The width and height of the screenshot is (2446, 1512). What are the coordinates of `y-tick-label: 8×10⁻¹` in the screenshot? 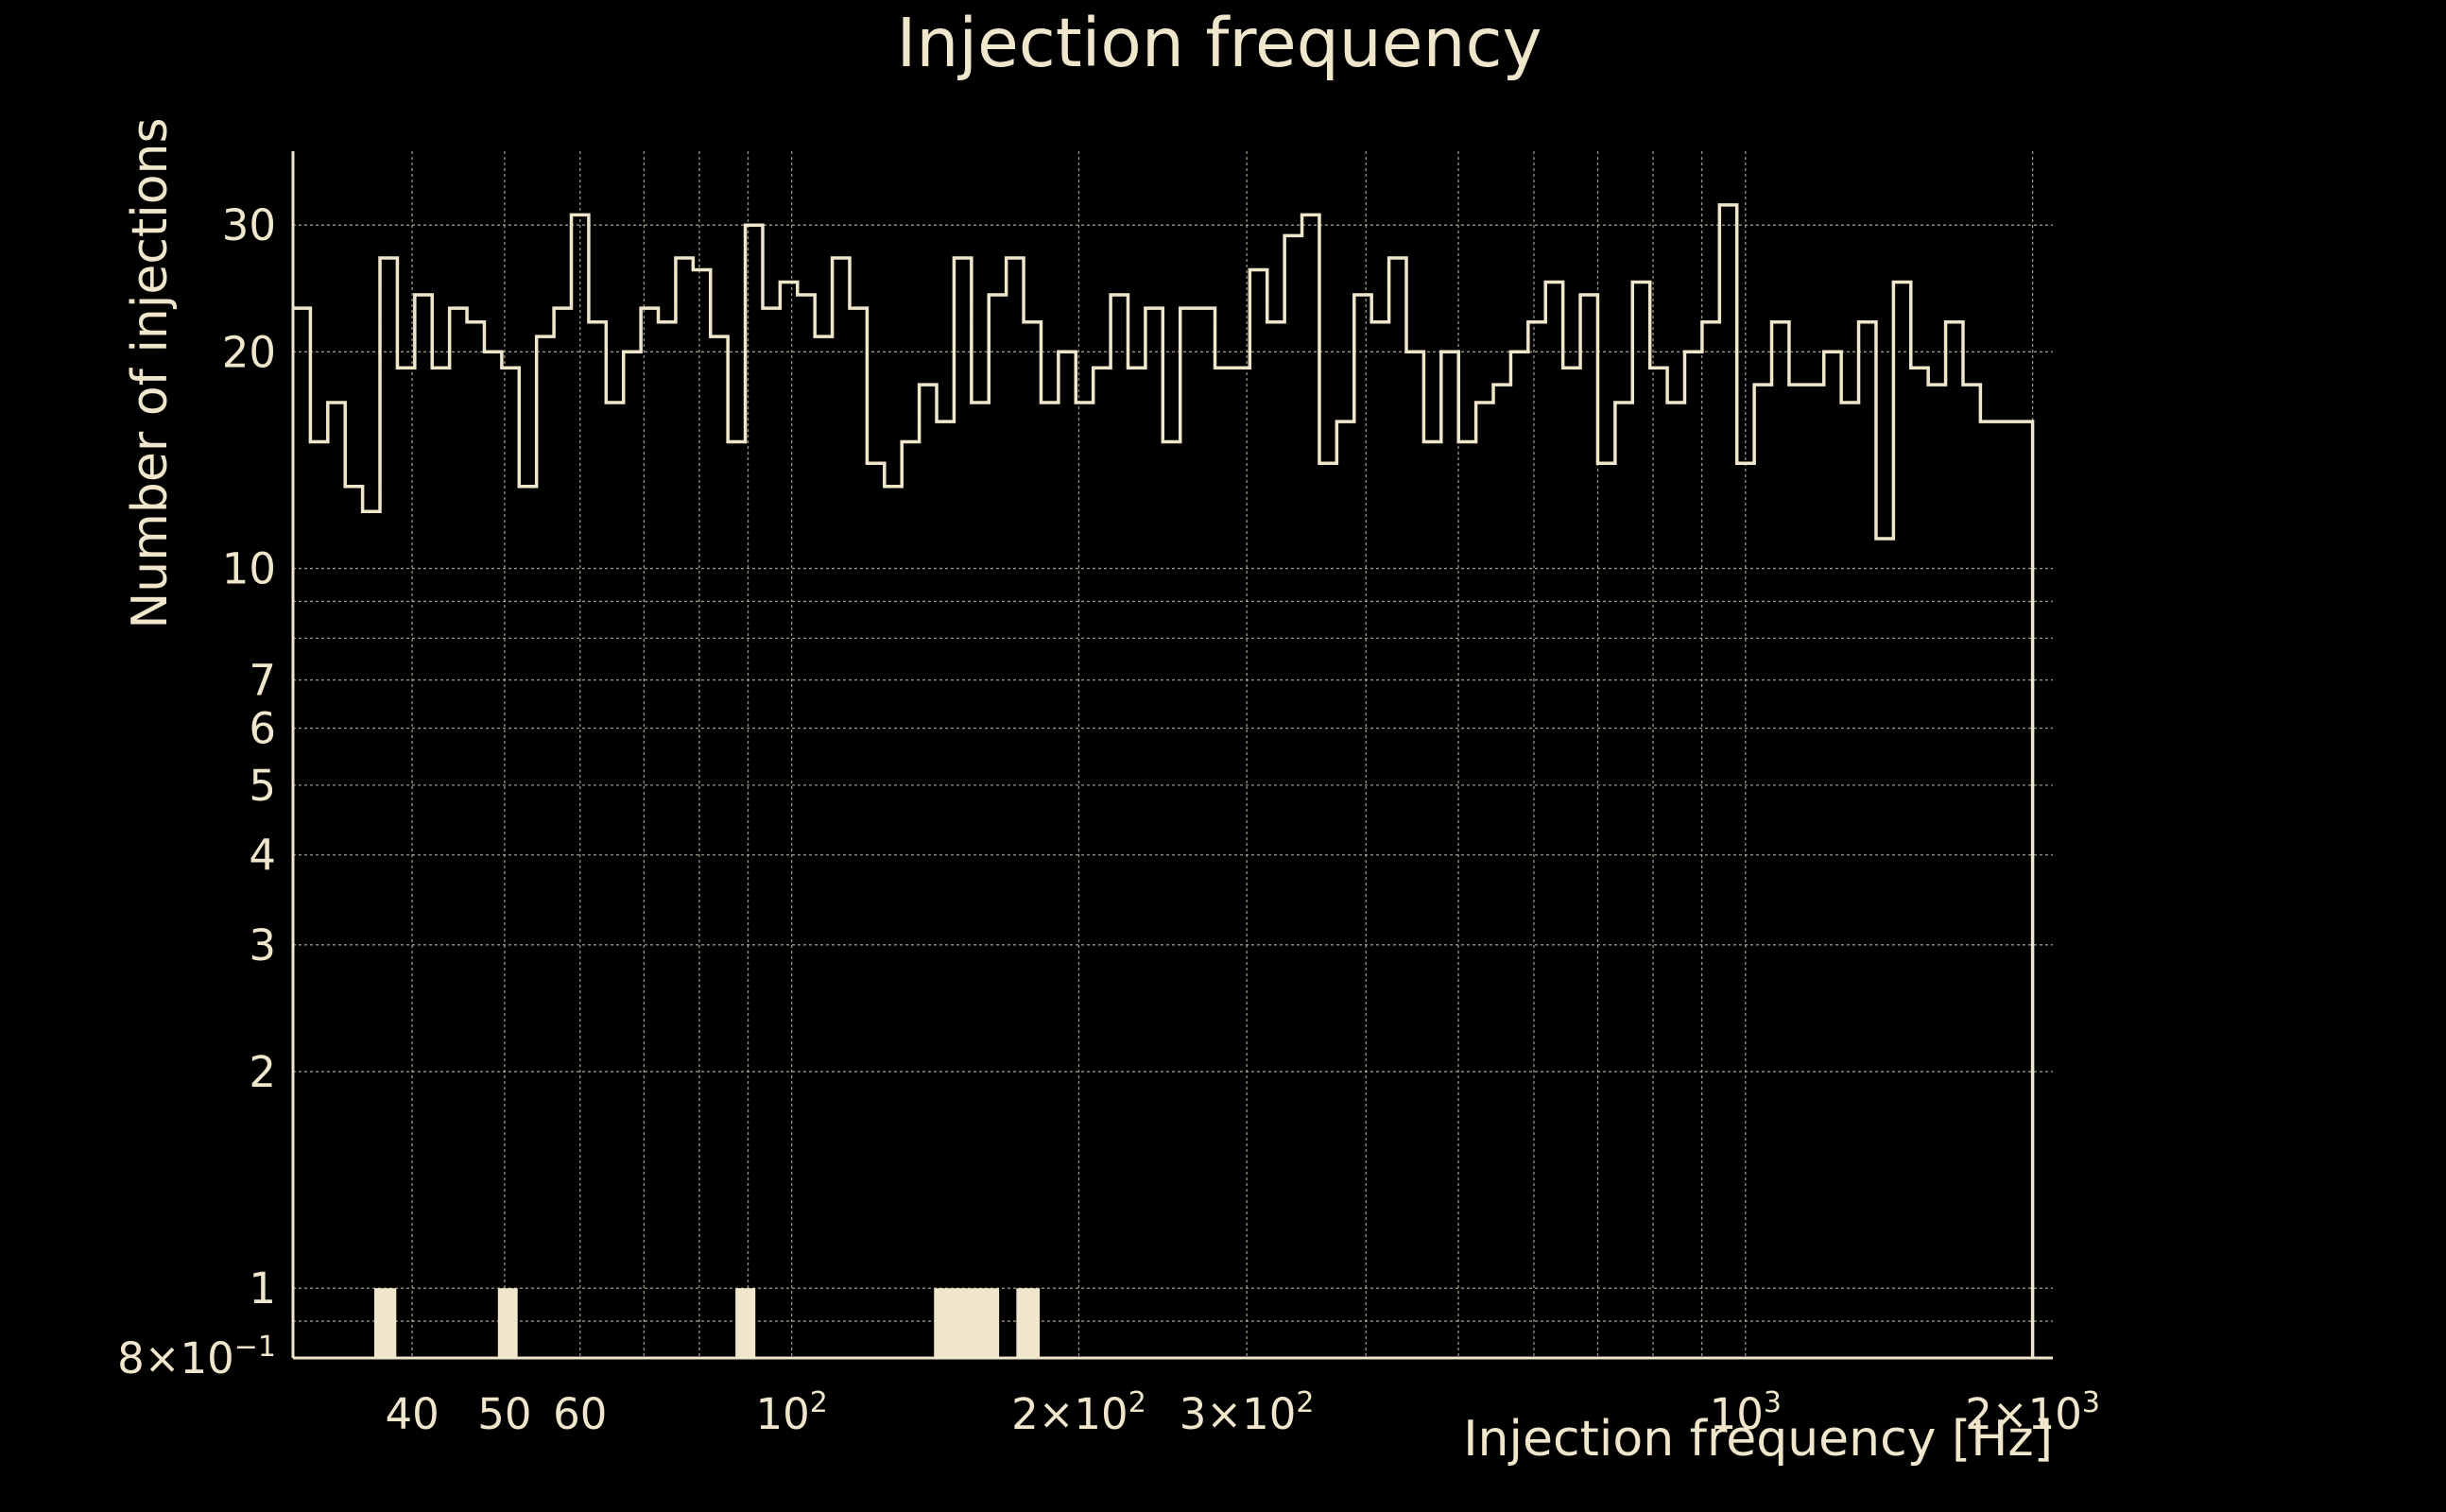 It's located at (197, 1357).